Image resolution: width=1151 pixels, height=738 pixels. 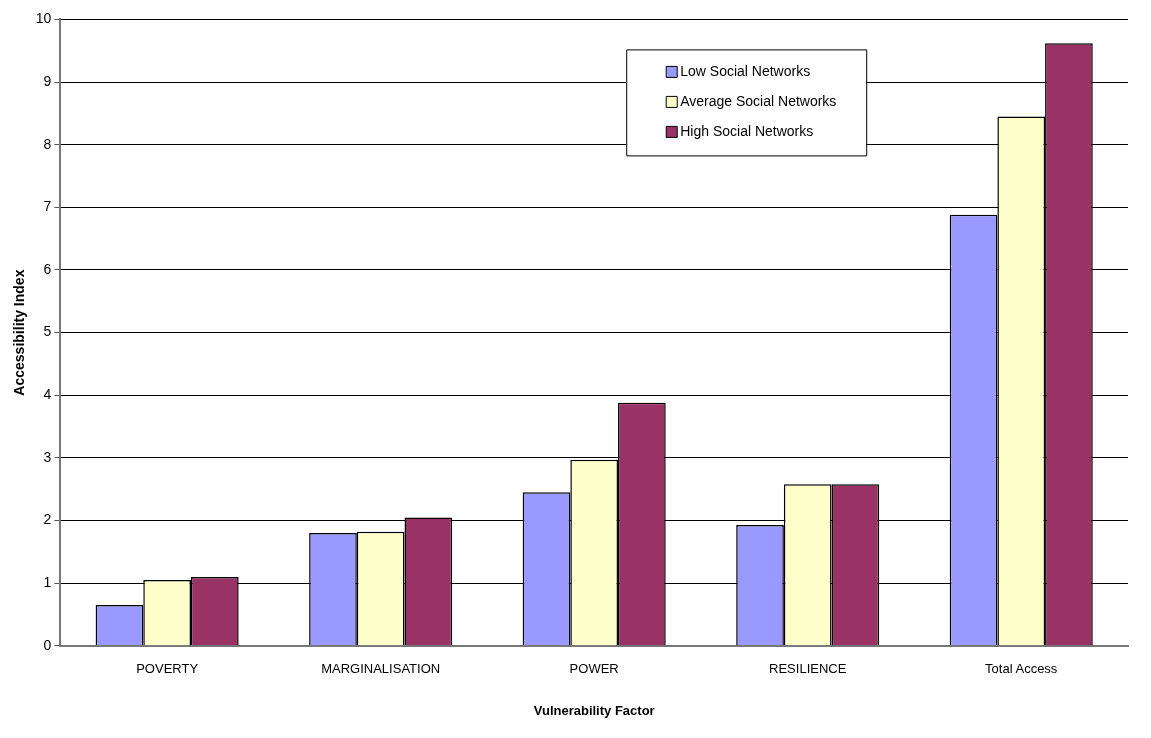 I want to click on y-tick-label: 3, so click(x=47, y=456).